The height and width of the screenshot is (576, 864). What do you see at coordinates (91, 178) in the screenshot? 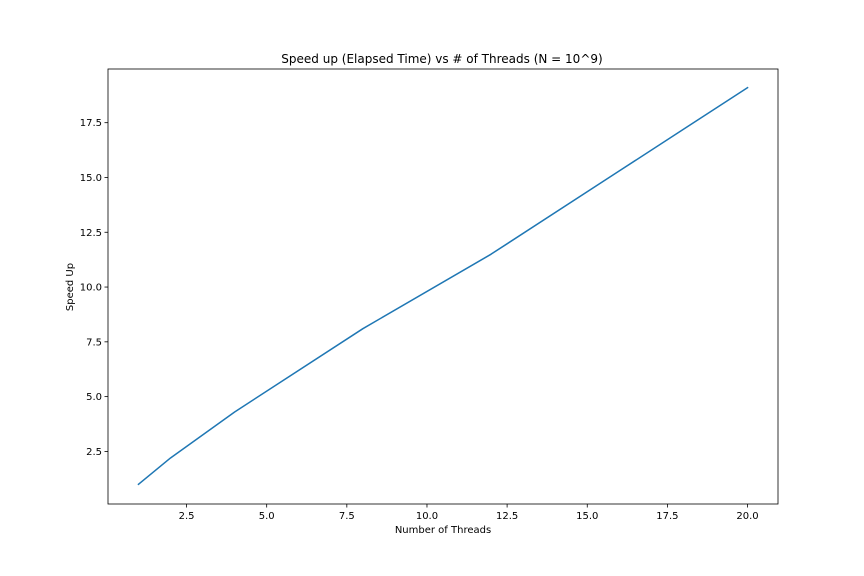
I see `y-tick-label: 15.0` at bounding box center [91, 178].